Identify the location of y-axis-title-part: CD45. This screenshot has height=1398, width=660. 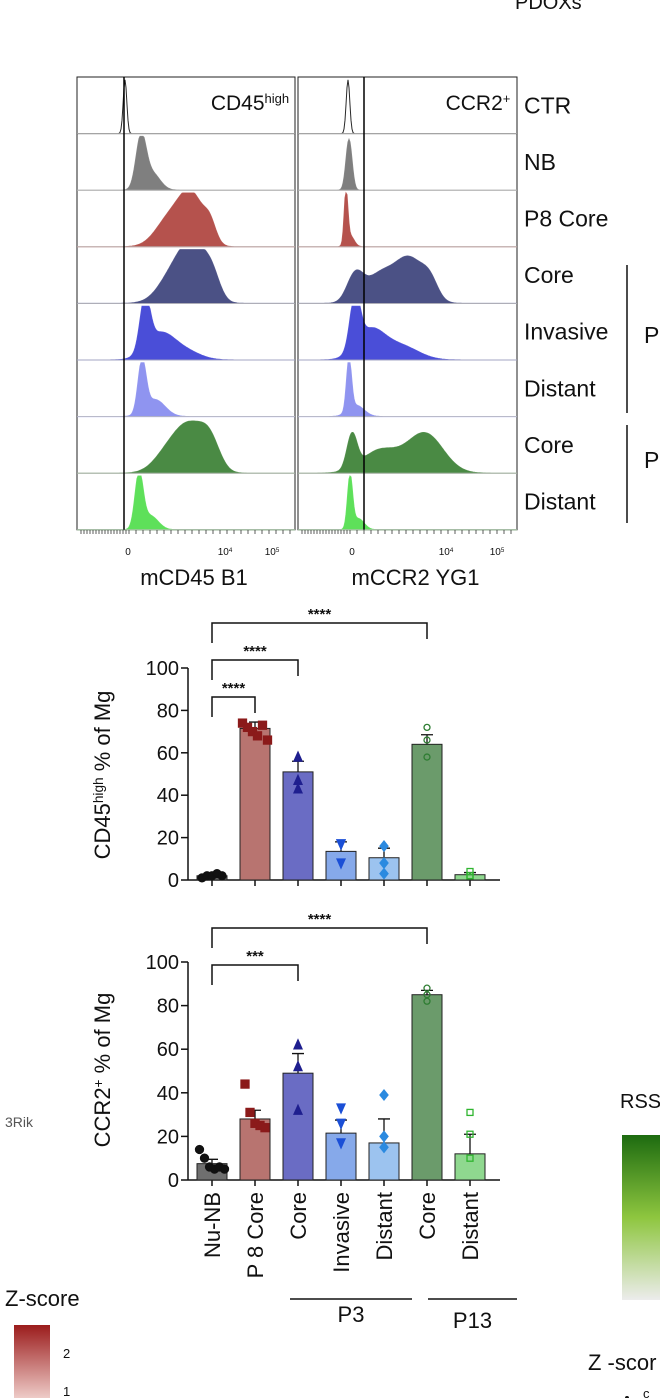
(102, 831).